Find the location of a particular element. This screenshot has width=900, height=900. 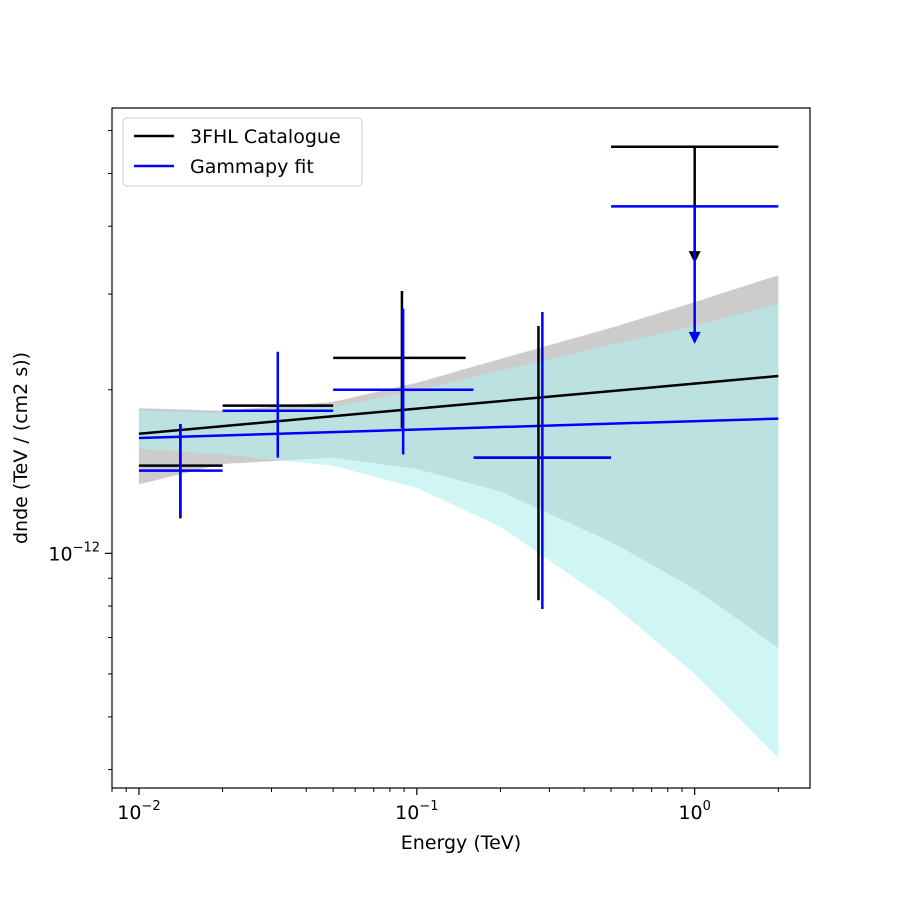

upper-limit-arrow-icon is located at coordinates (694, 337).